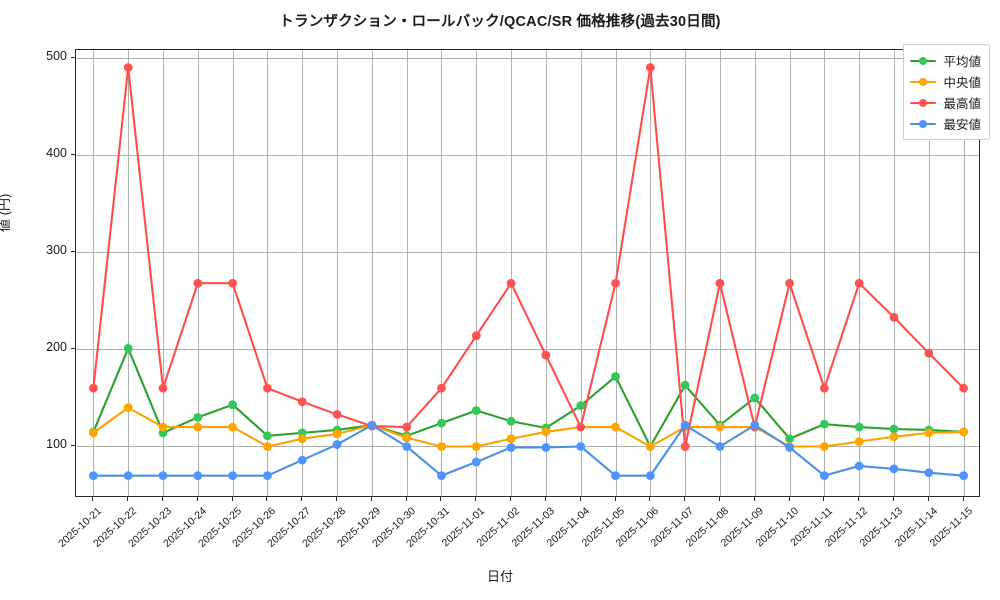 The height and width of the screenshot is (600, 1000). I want to click on chart-title: トランザクション・ロールバック/QCAC/SR 価格推移(過去30日間), so click(500, 22).